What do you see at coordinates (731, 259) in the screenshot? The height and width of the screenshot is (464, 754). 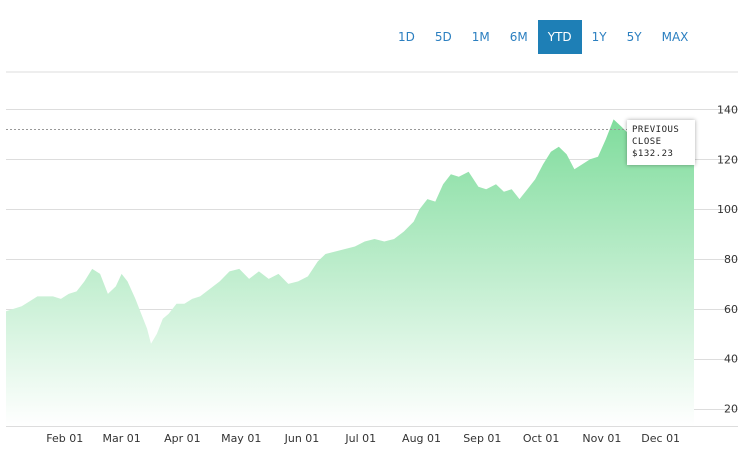 I see `y-tick-label: 80` at bounding box center [731, 259].